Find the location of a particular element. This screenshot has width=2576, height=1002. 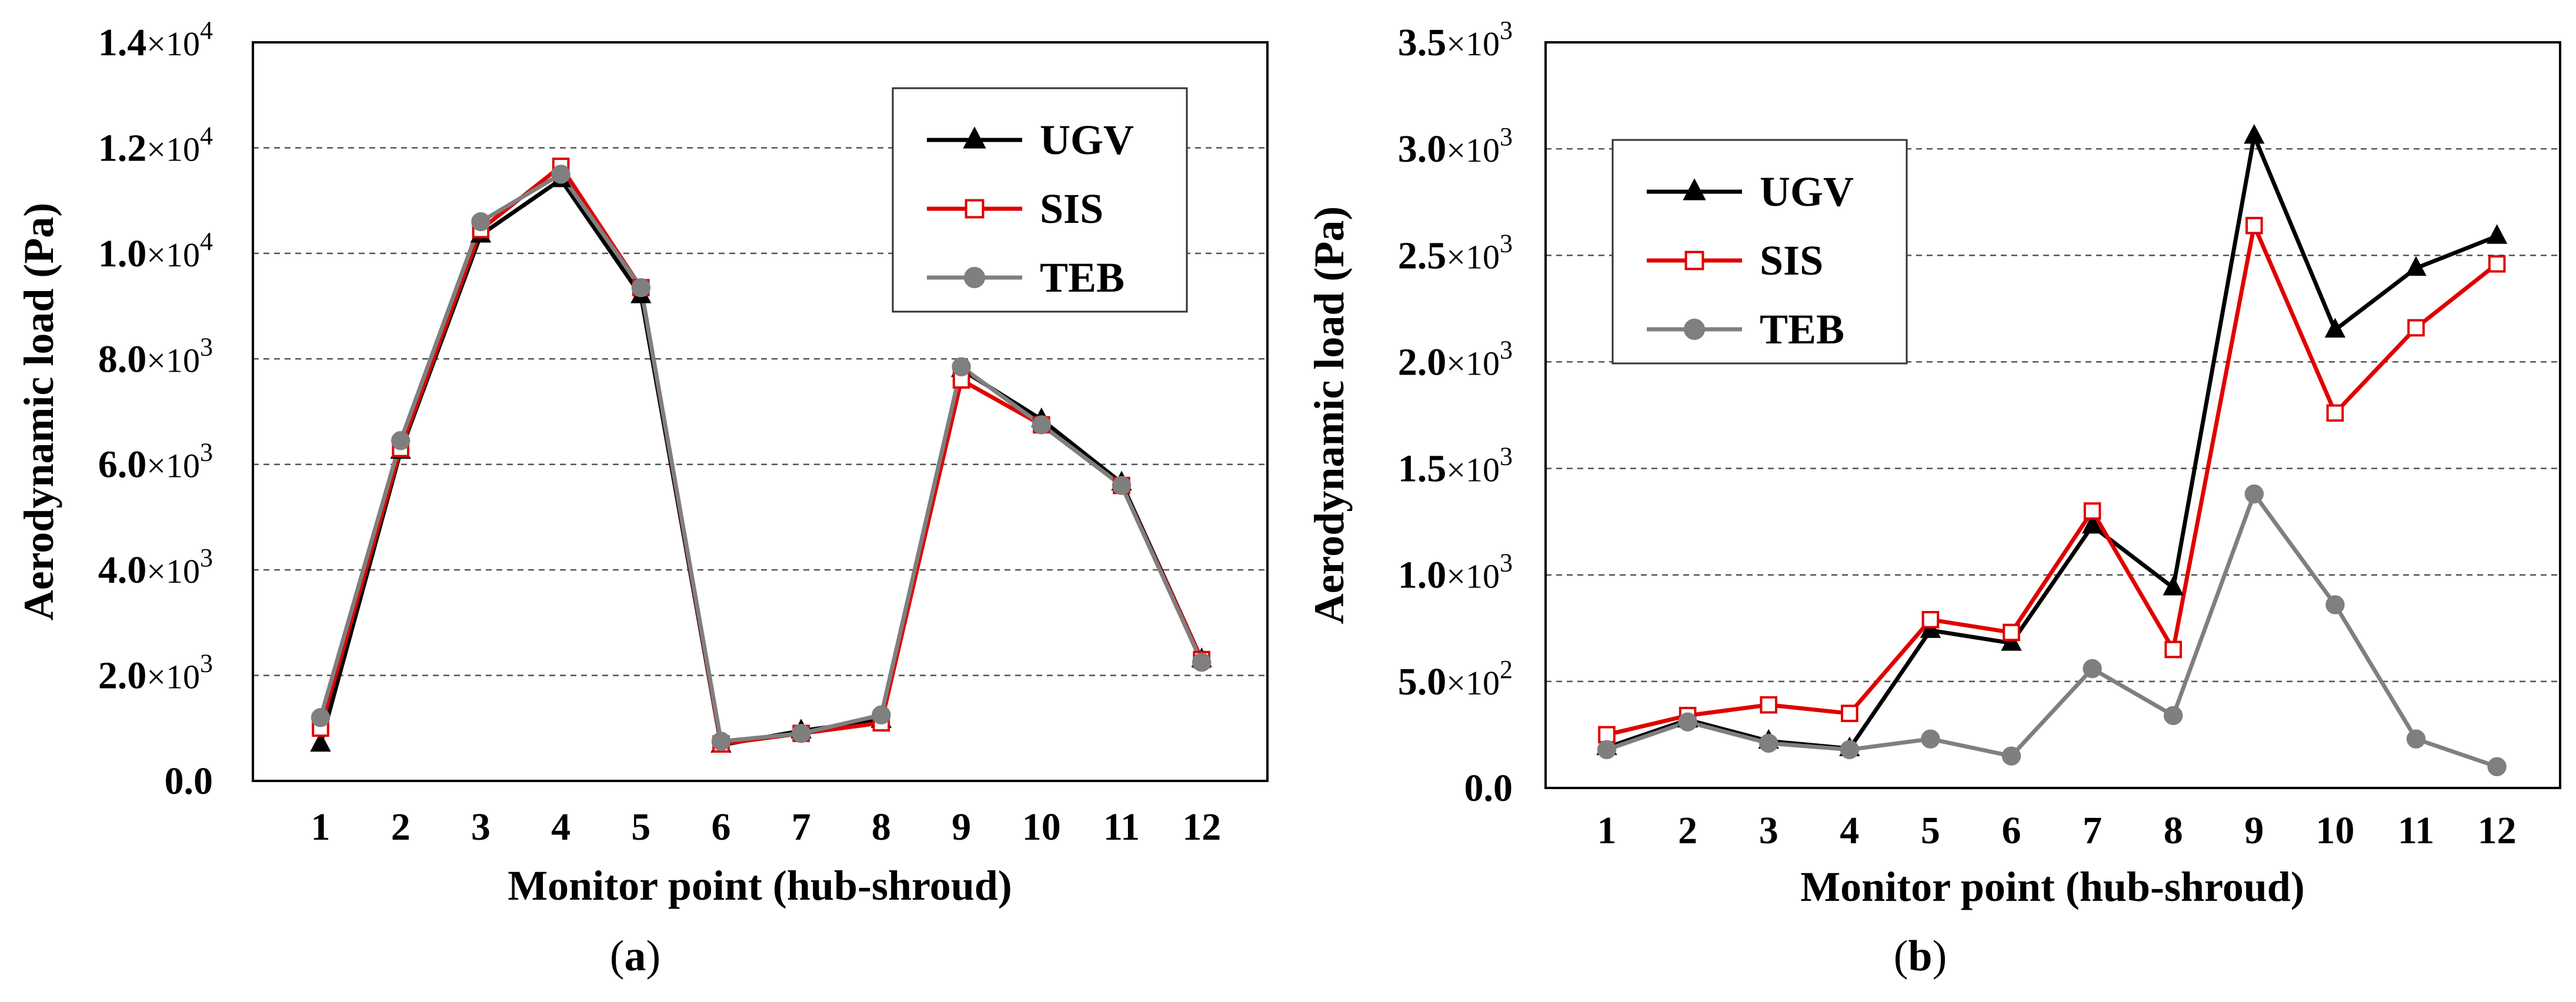

x-tick-label-b-11: 12 is located at coordinates (2497, 831).